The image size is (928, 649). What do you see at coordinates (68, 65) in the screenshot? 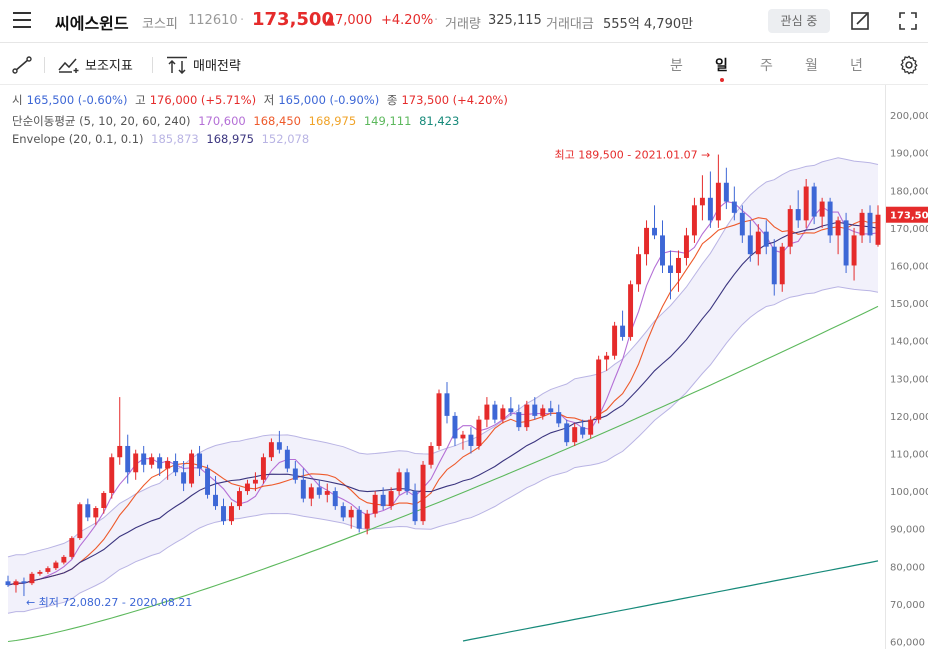
I see `indicator-icon` at bounding box center [68, 65].